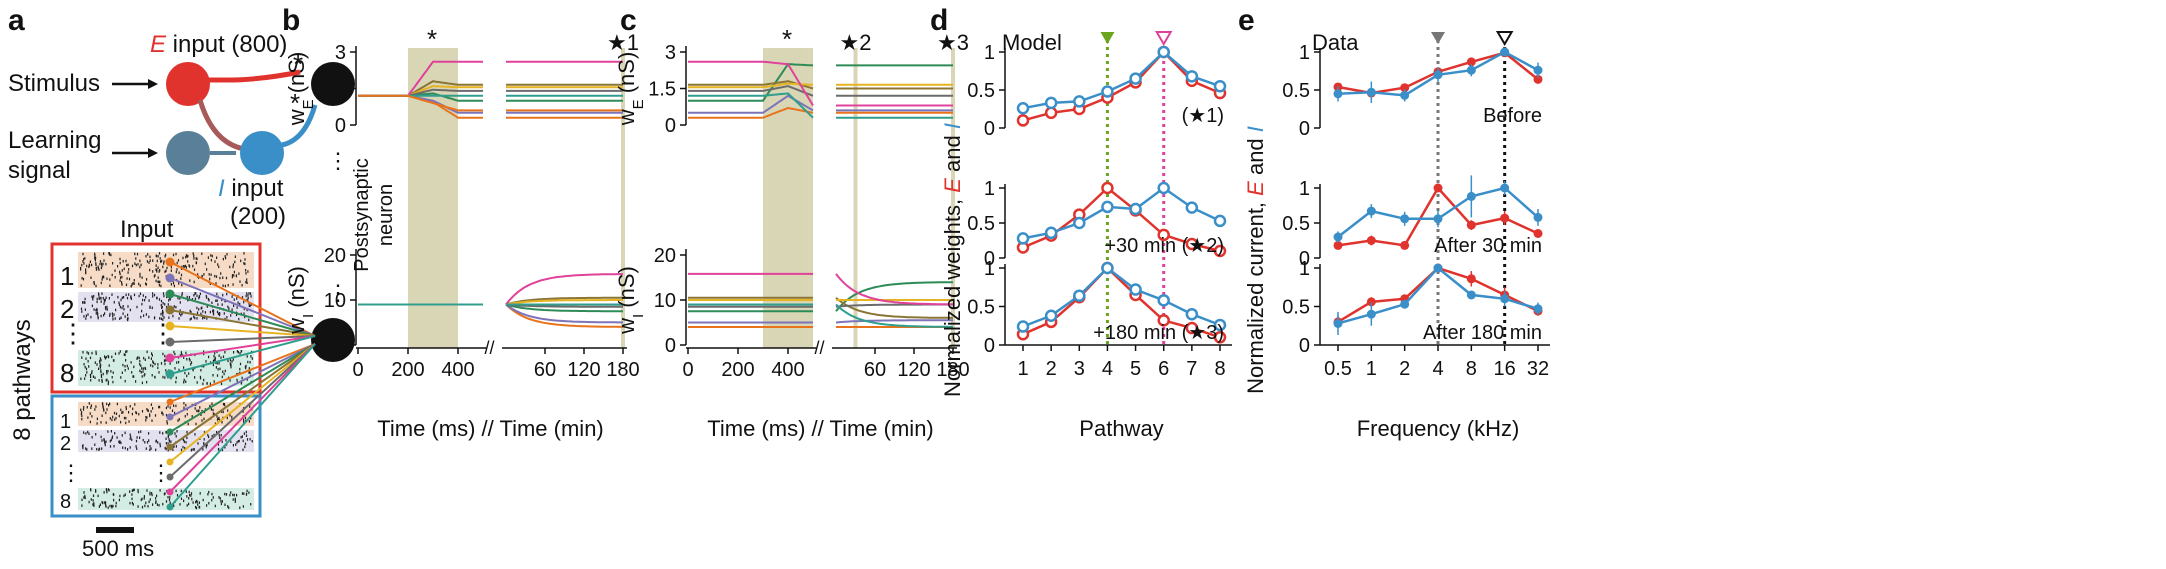  What do you see at coordinates (1438, 428) in the screenshot?
I see `x-axis-label: Frequency (kHz)` at bounding box center [1438, 428].